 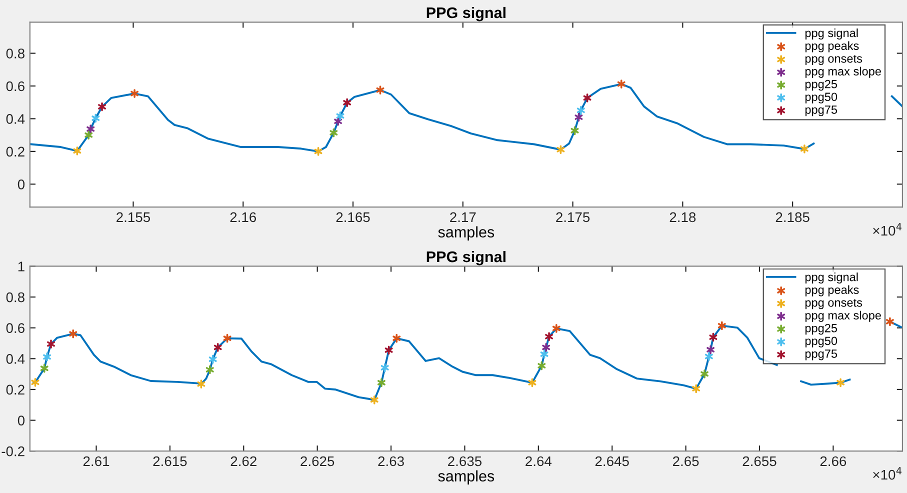 What do you see at coordinates (612, 461) in the screenshot?
I see `x-tick-label: 2.645` at bounding box center [612, 461].